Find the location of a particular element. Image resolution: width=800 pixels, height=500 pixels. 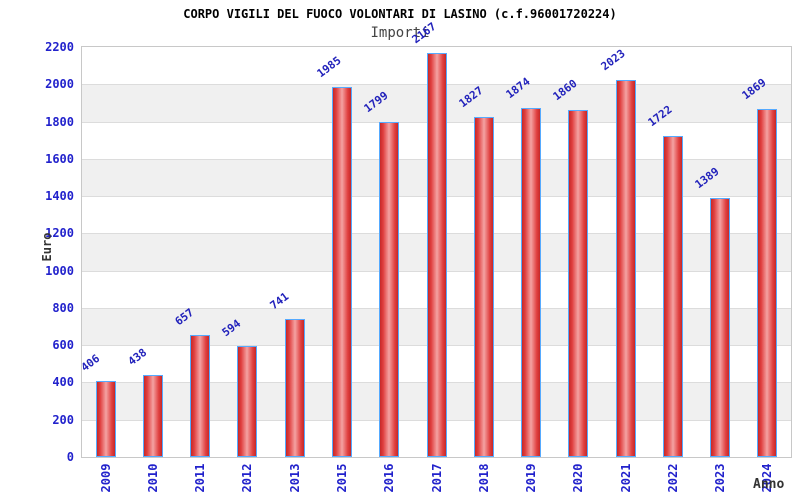

y-tick-label: 2000 is located at coordinates (59, 84).